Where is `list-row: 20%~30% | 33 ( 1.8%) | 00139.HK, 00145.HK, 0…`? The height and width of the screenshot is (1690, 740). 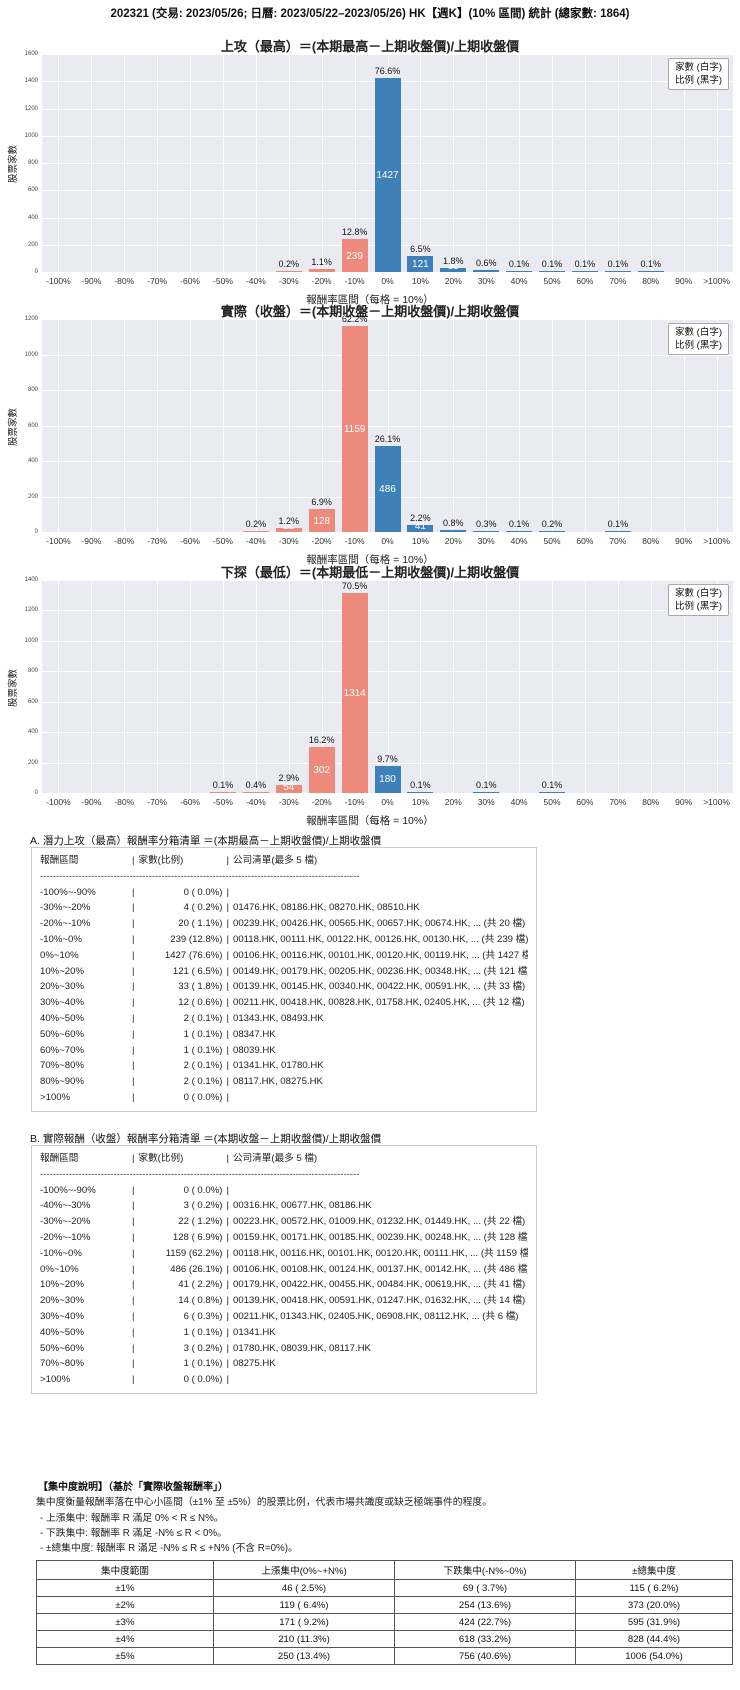 list-row: 20%~30% | 33 ( 1.8%) | 00139.HK, 00145.HK, 0… is located at coordinates (284, 987).